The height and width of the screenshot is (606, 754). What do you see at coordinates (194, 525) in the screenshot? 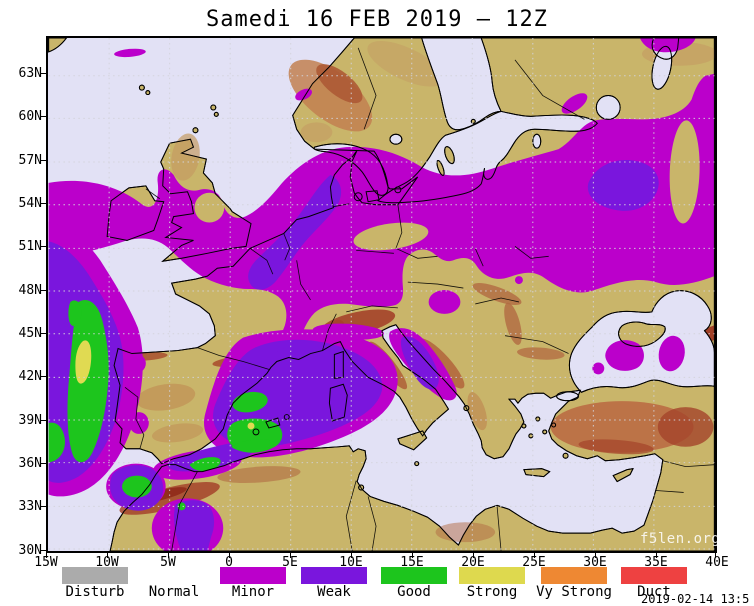
I see `zone-weak-morocco-strip` at bounding box center [194, 525].